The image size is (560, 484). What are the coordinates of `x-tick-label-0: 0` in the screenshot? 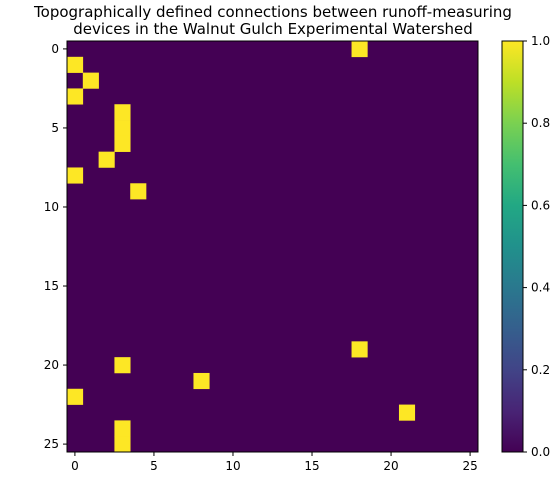 It's located at (75, 466).